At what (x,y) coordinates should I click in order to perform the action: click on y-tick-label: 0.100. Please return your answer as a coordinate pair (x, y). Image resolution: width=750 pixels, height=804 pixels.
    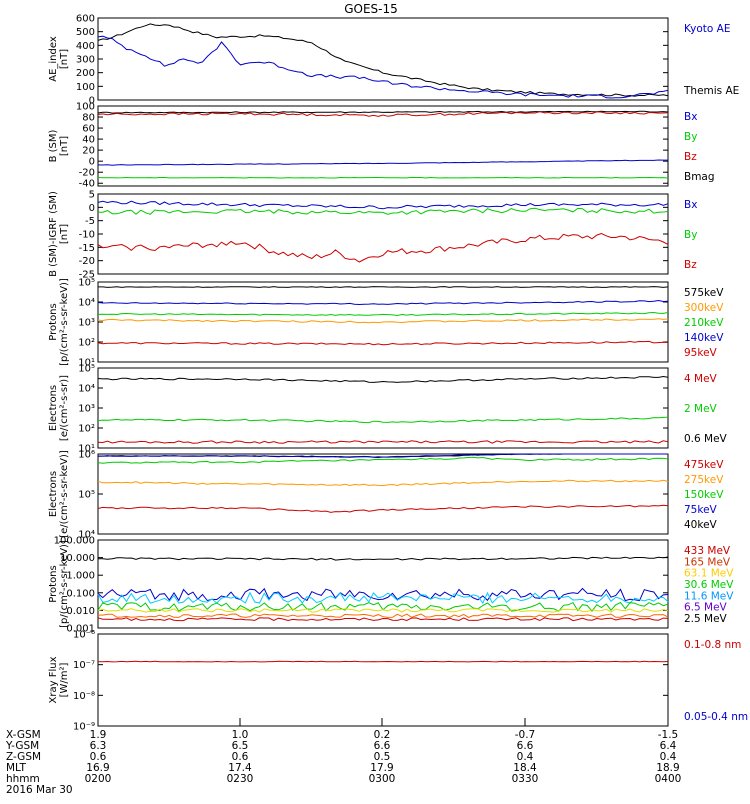
    Looking at the image, I should click on (80, 593).